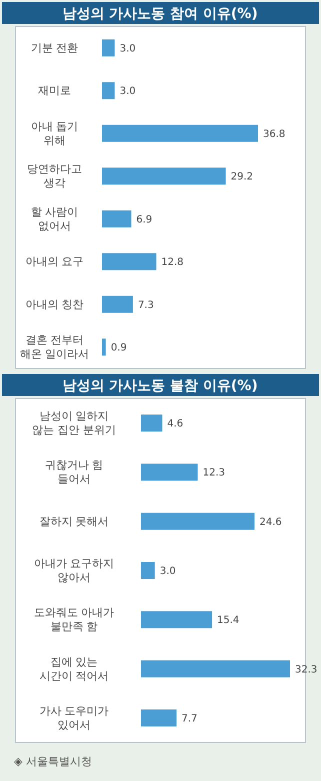  Describe the element at coordinates (74, 472) in the screenshot. I see `y-tick-label: 귀찮거나 힘 들어서` at that location.